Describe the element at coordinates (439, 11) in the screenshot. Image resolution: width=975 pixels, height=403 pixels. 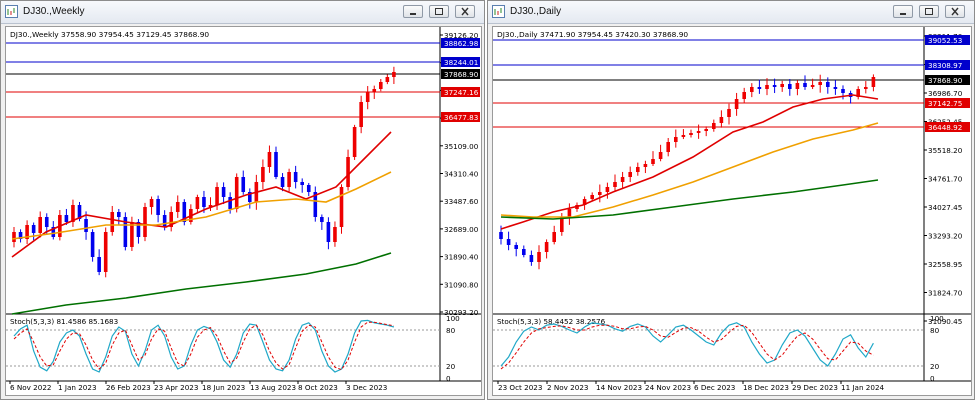
I see `weekly-restore-button` at that location.